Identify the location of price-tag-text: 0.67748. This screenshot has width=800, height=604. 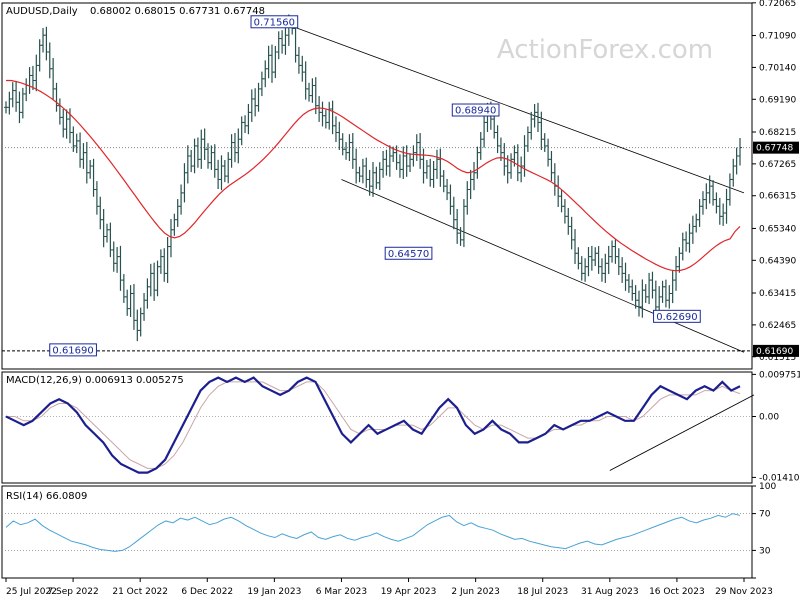
(774, 149).